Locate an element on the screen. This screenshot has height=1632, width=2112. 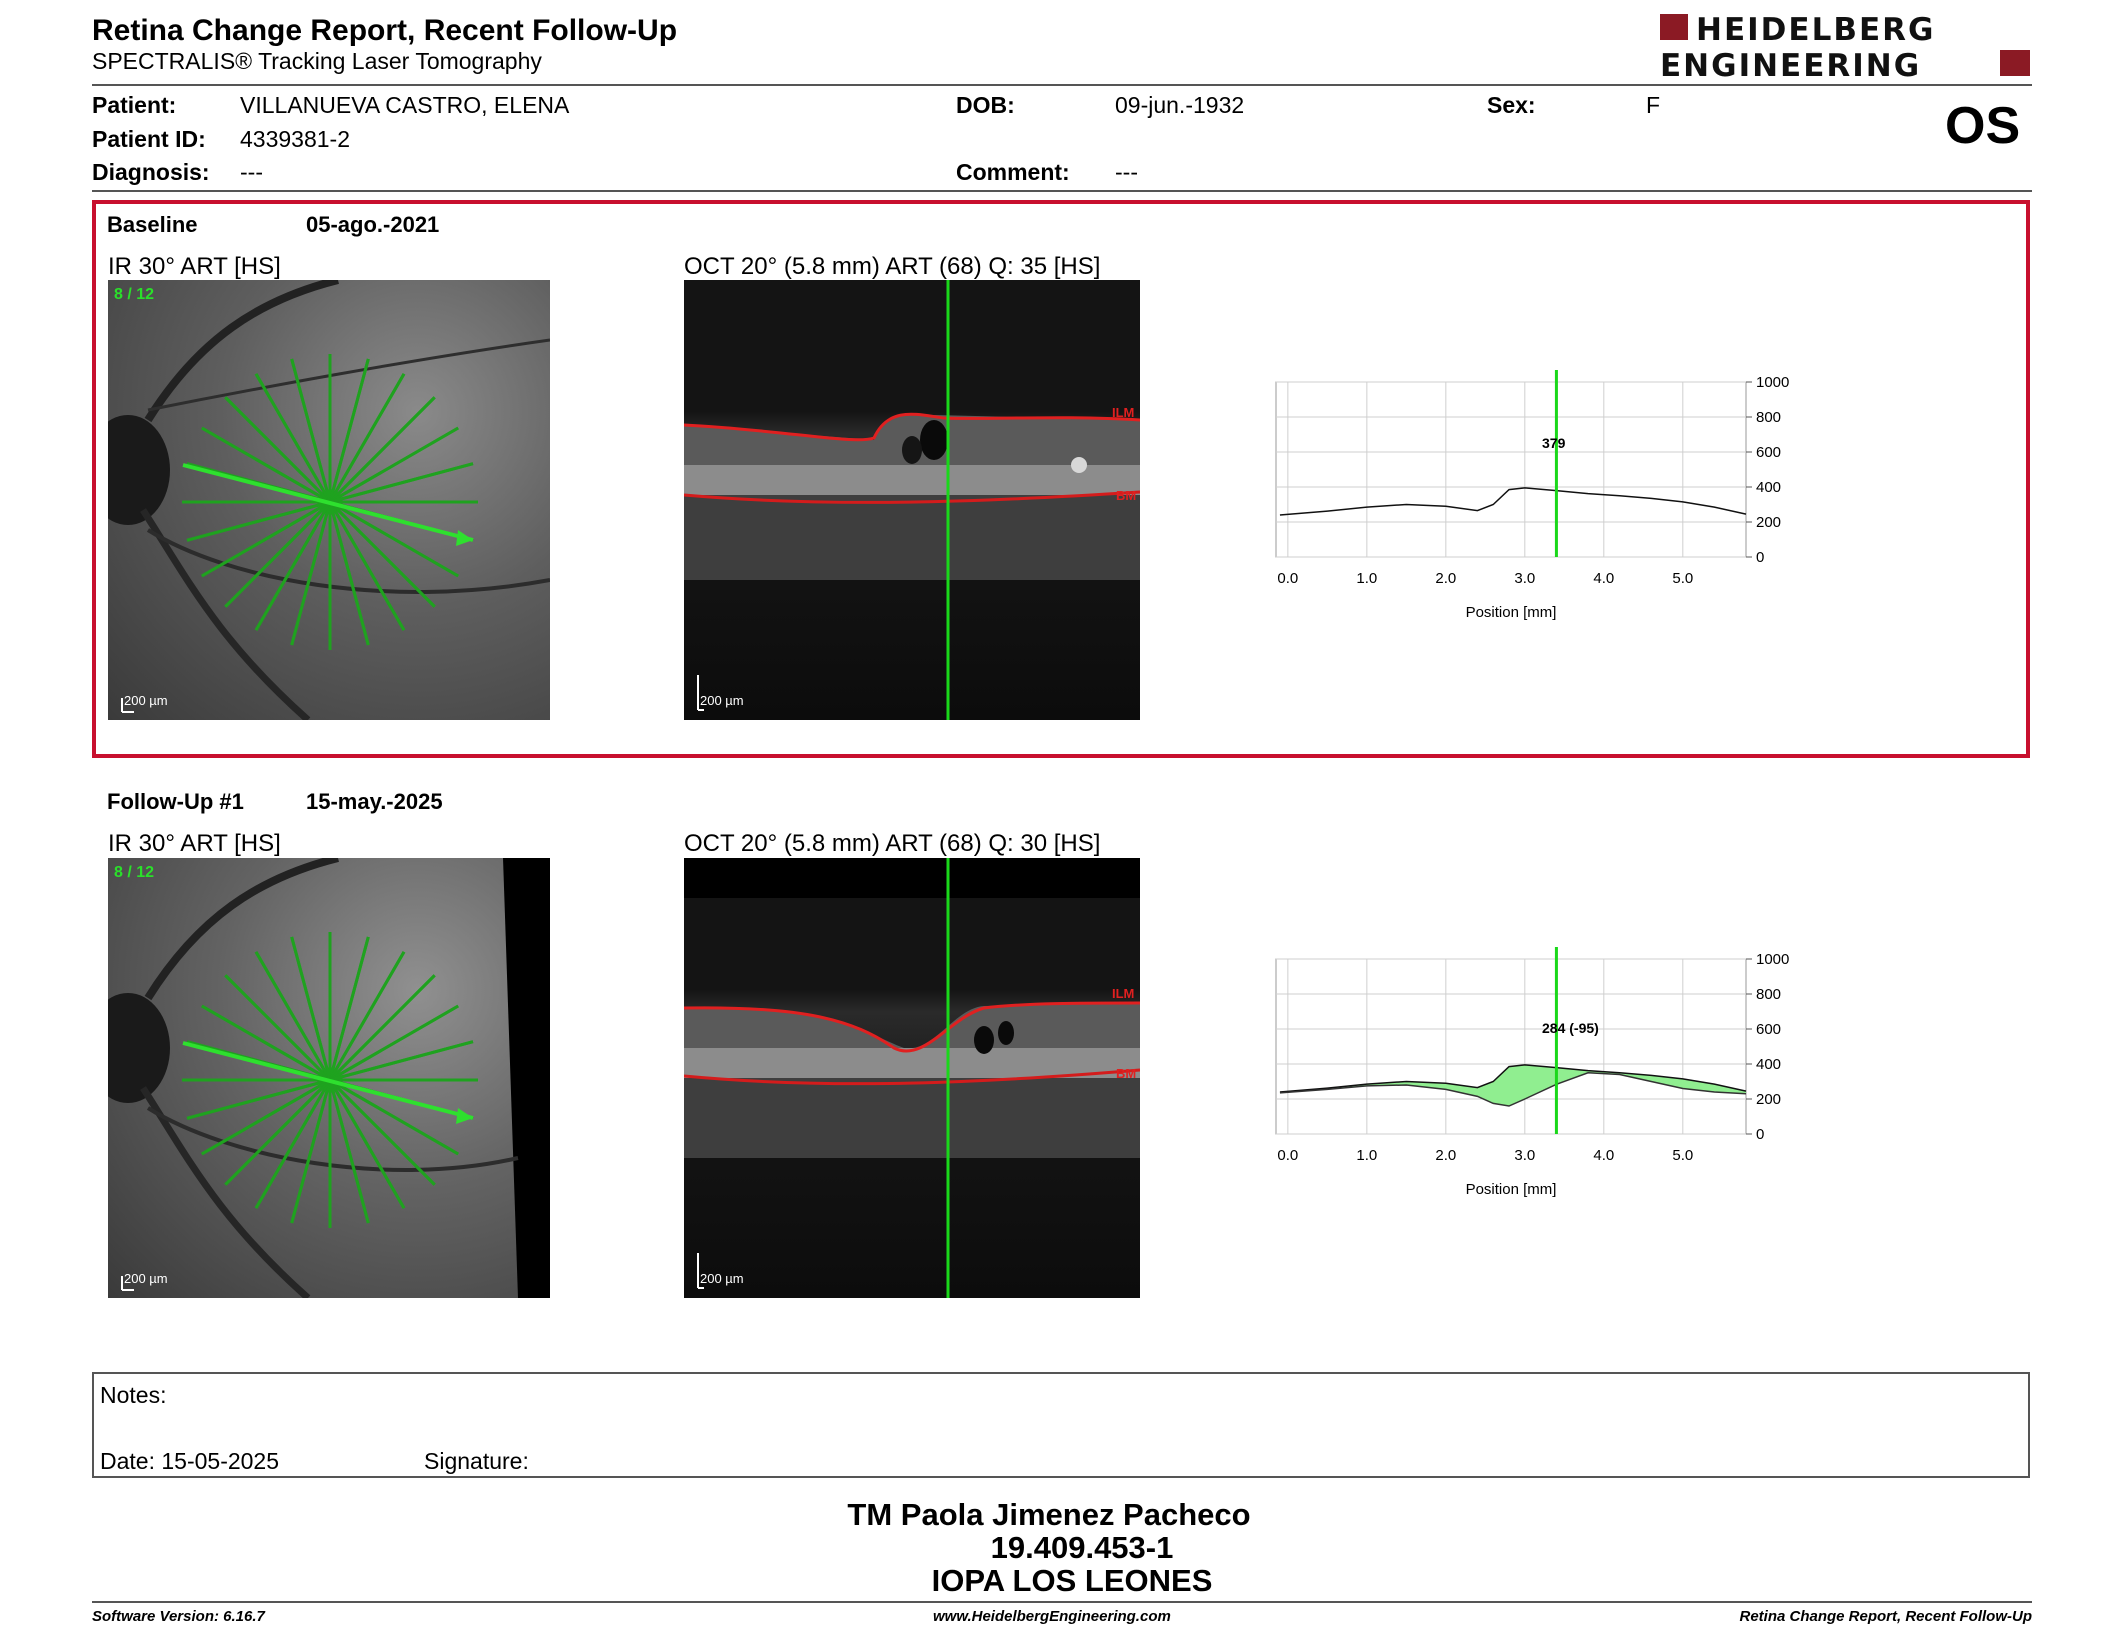
followup-bm-label: BM is located at coordinates (1126, 1073).